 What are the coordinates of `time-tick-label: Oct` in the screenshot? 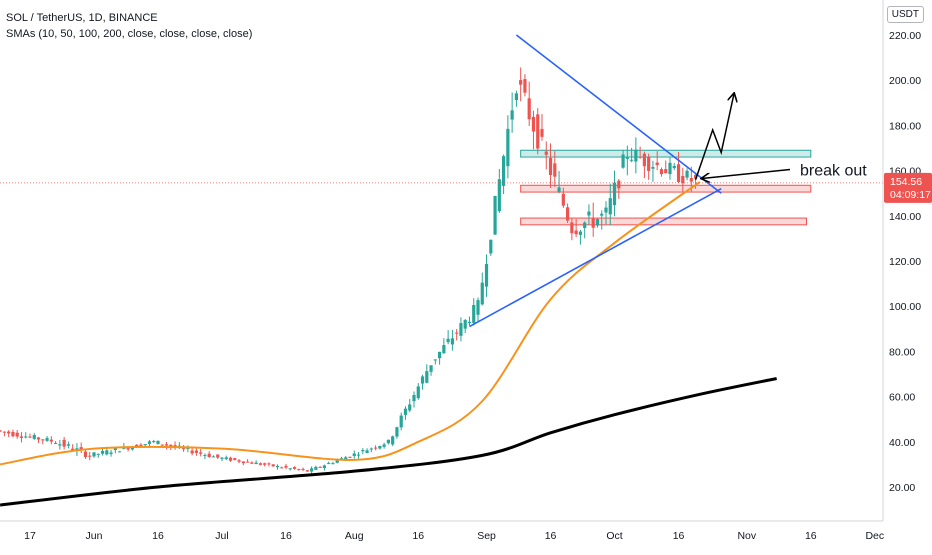 It's located at (614, 536).